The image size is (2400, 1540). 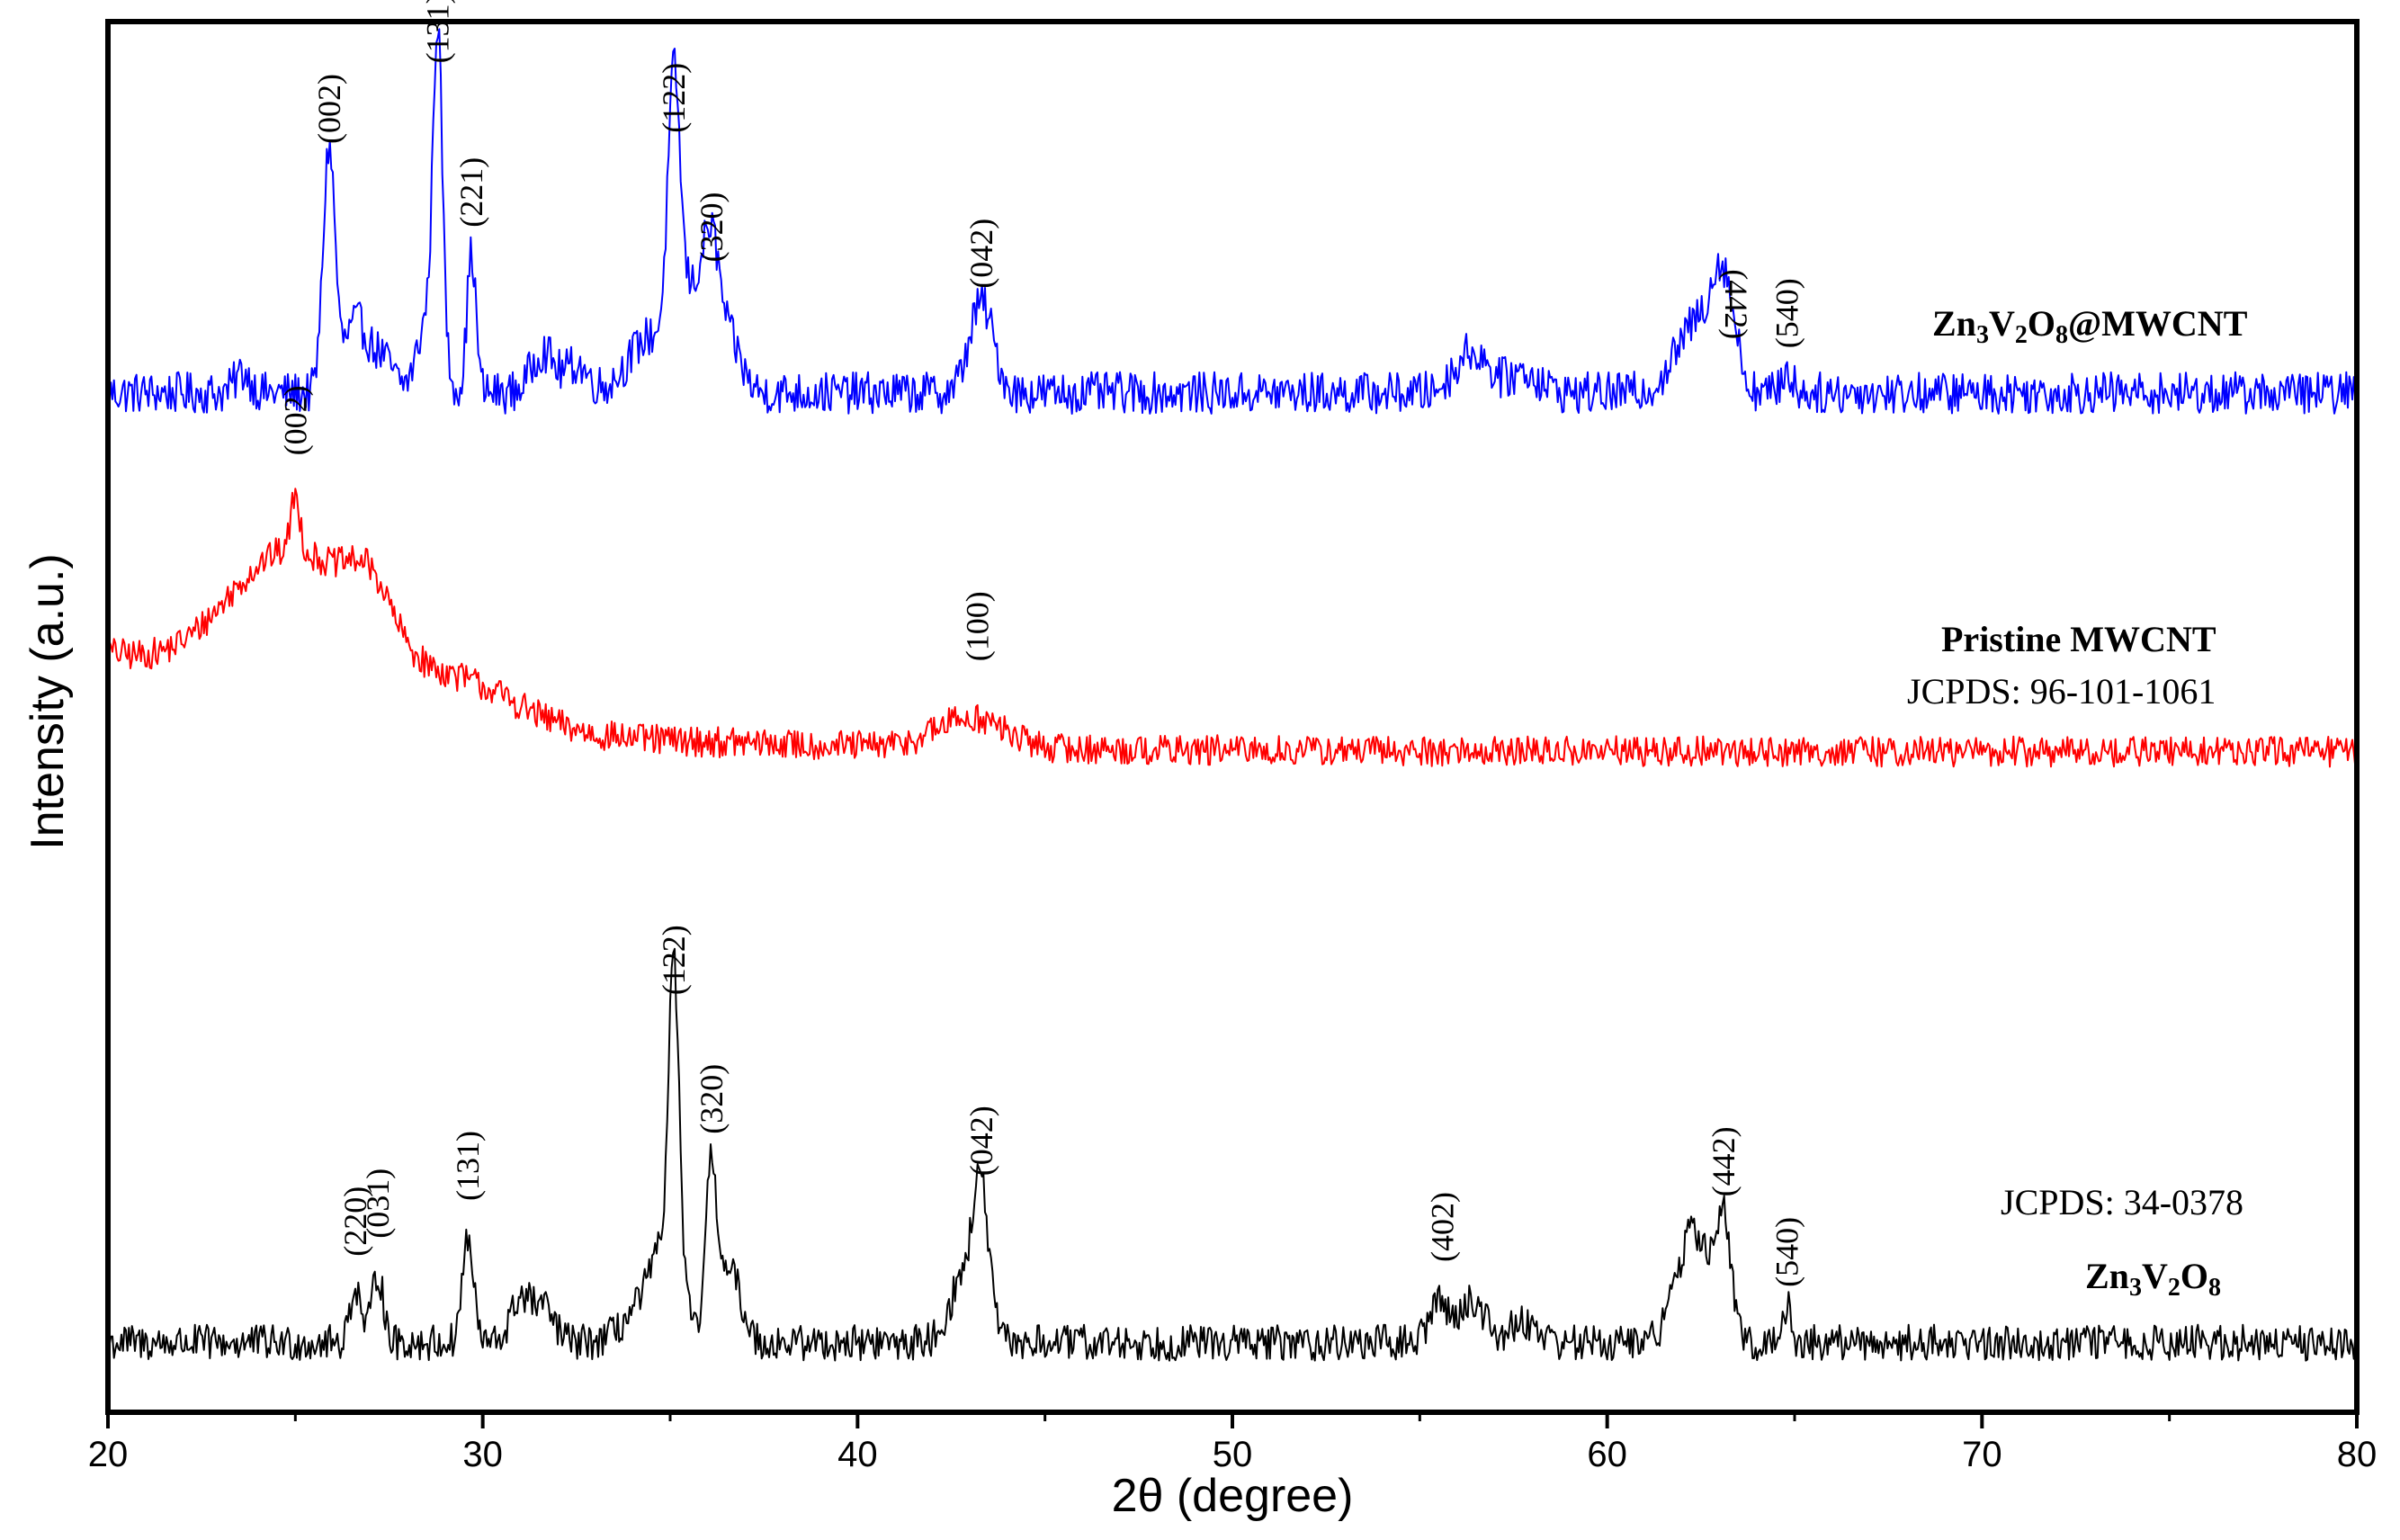 I want to click on x-tick-label: 60, so click(x=1607, y=1454).